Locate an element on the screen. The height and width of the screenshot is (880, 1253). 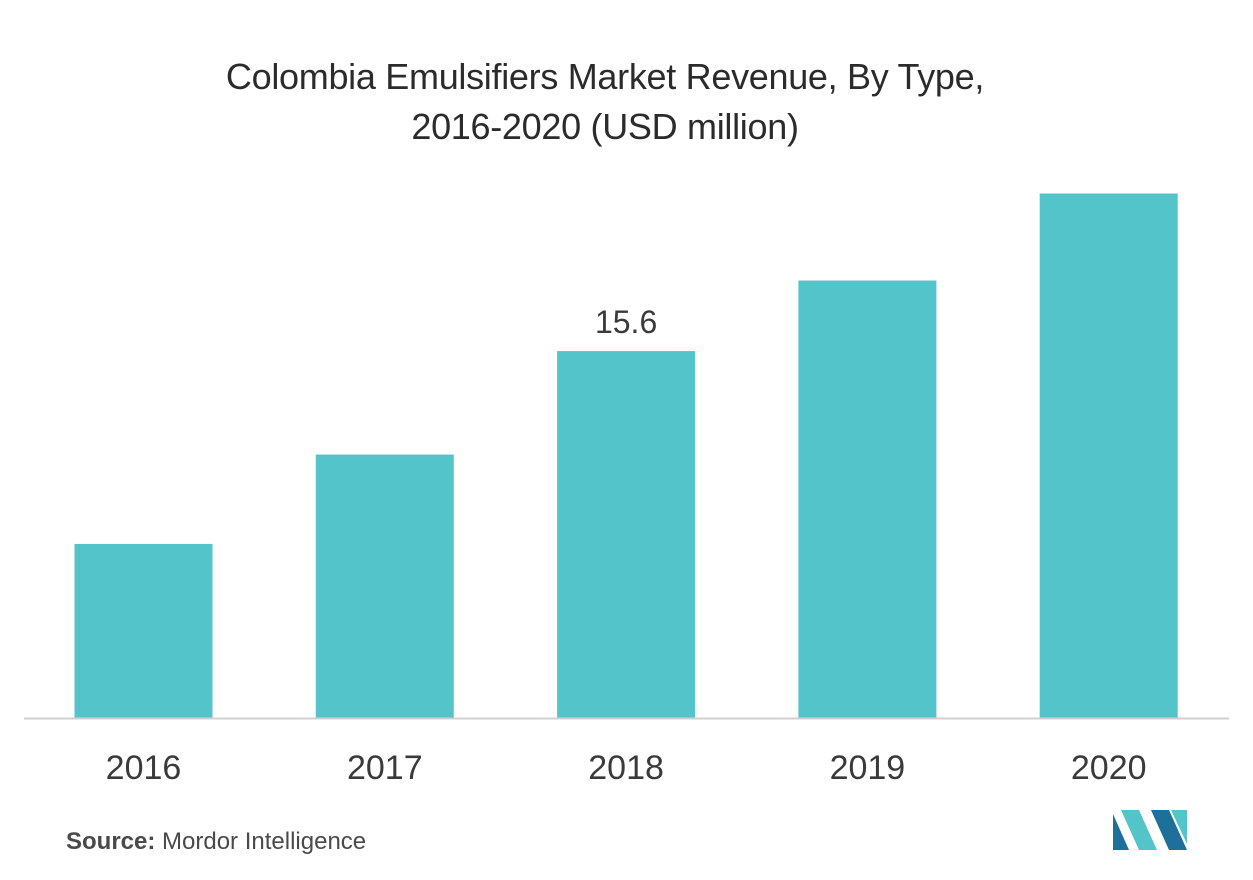
x-tick-label-2017: 2017 is located at coordinates (385, 768).